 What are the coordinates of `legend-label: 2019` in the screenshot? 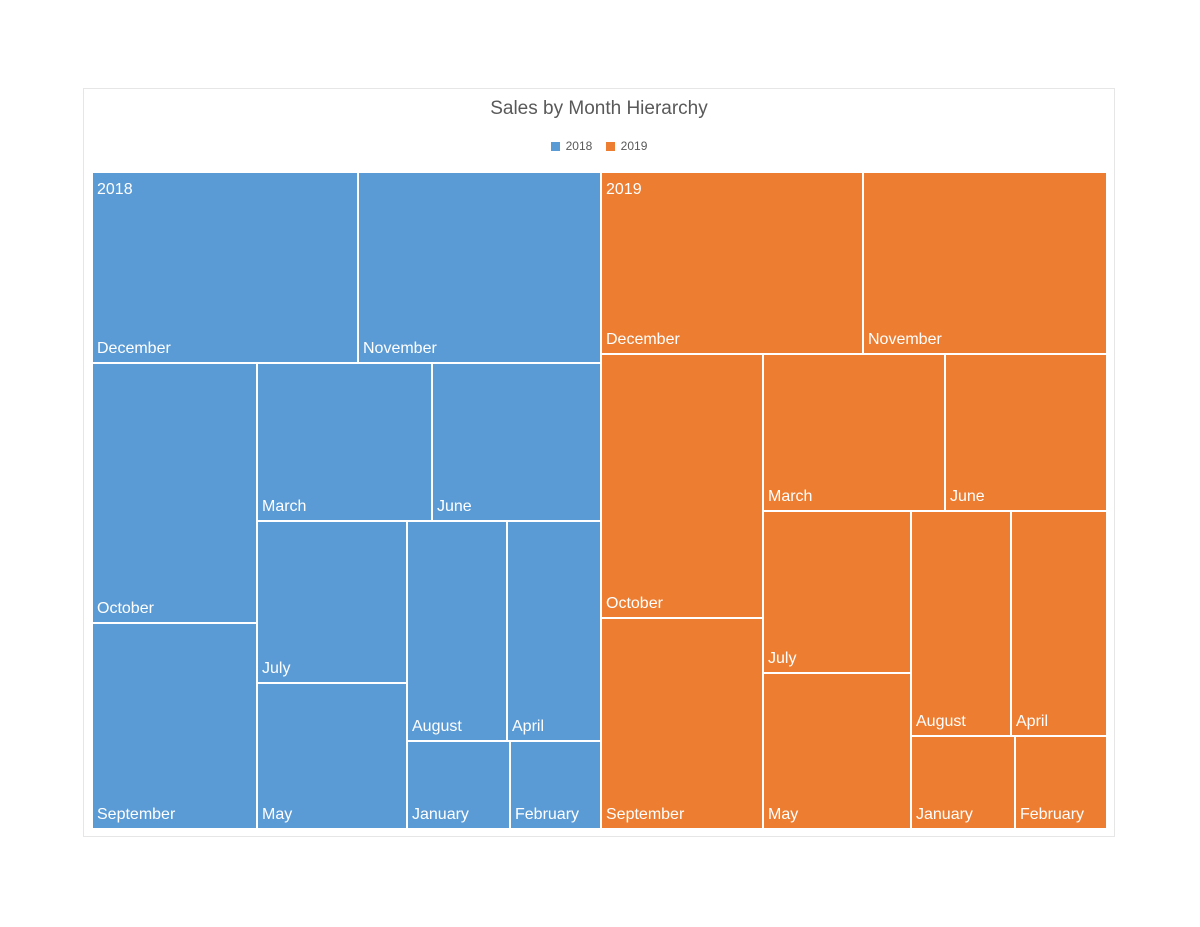 It's located at (634, 146).